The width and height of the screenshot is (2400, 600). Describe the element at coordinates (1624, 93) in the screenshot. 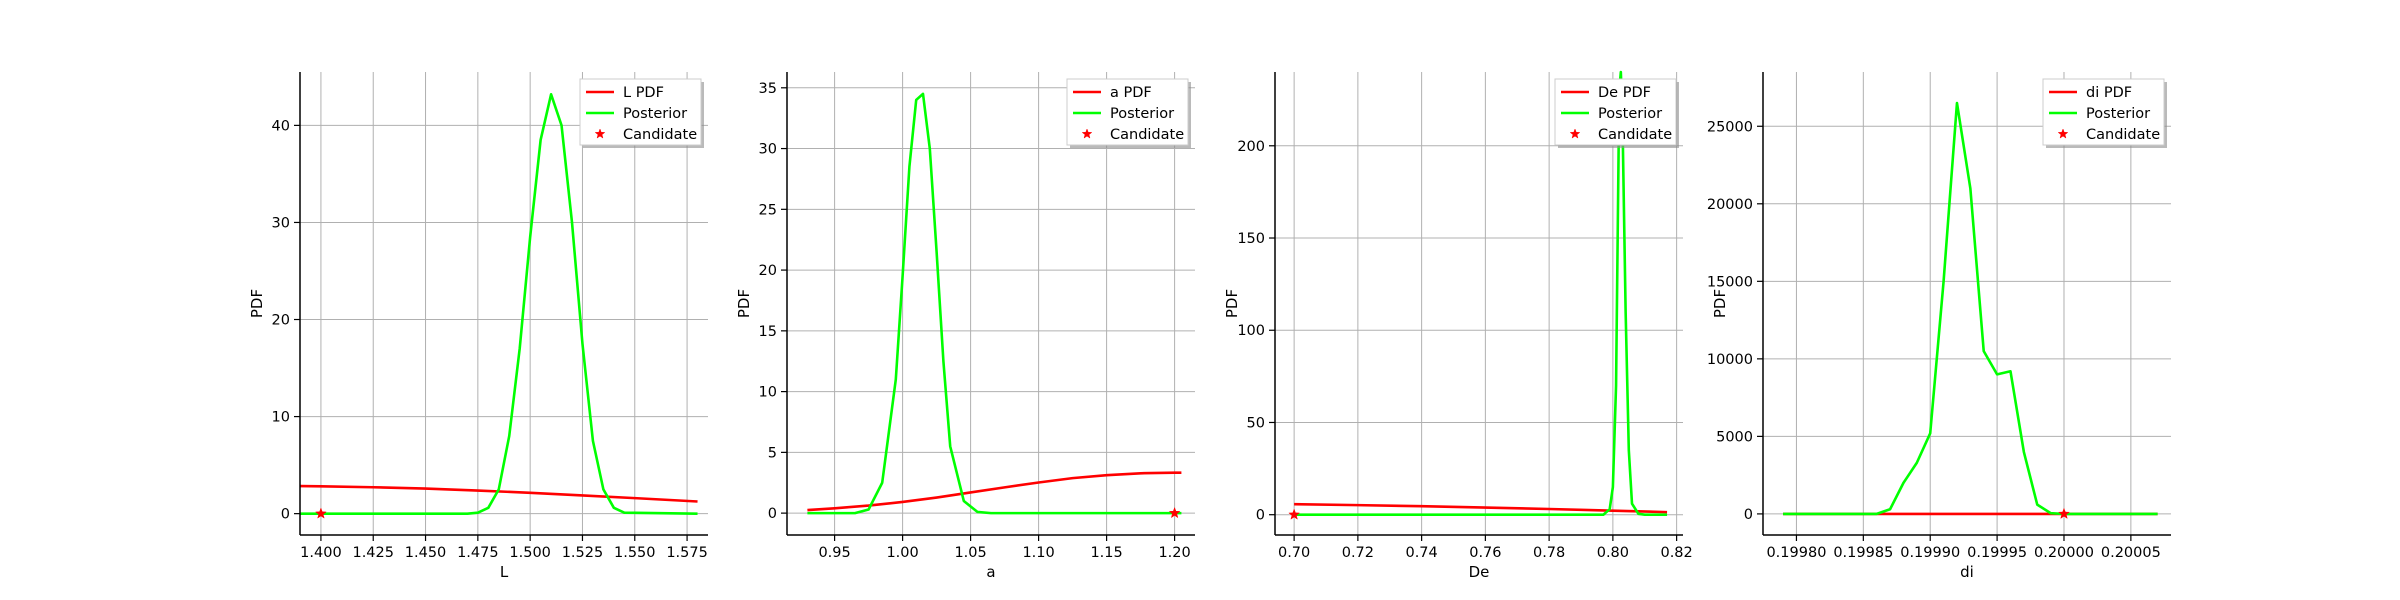

I see `legend-label: De PDF` at that location.